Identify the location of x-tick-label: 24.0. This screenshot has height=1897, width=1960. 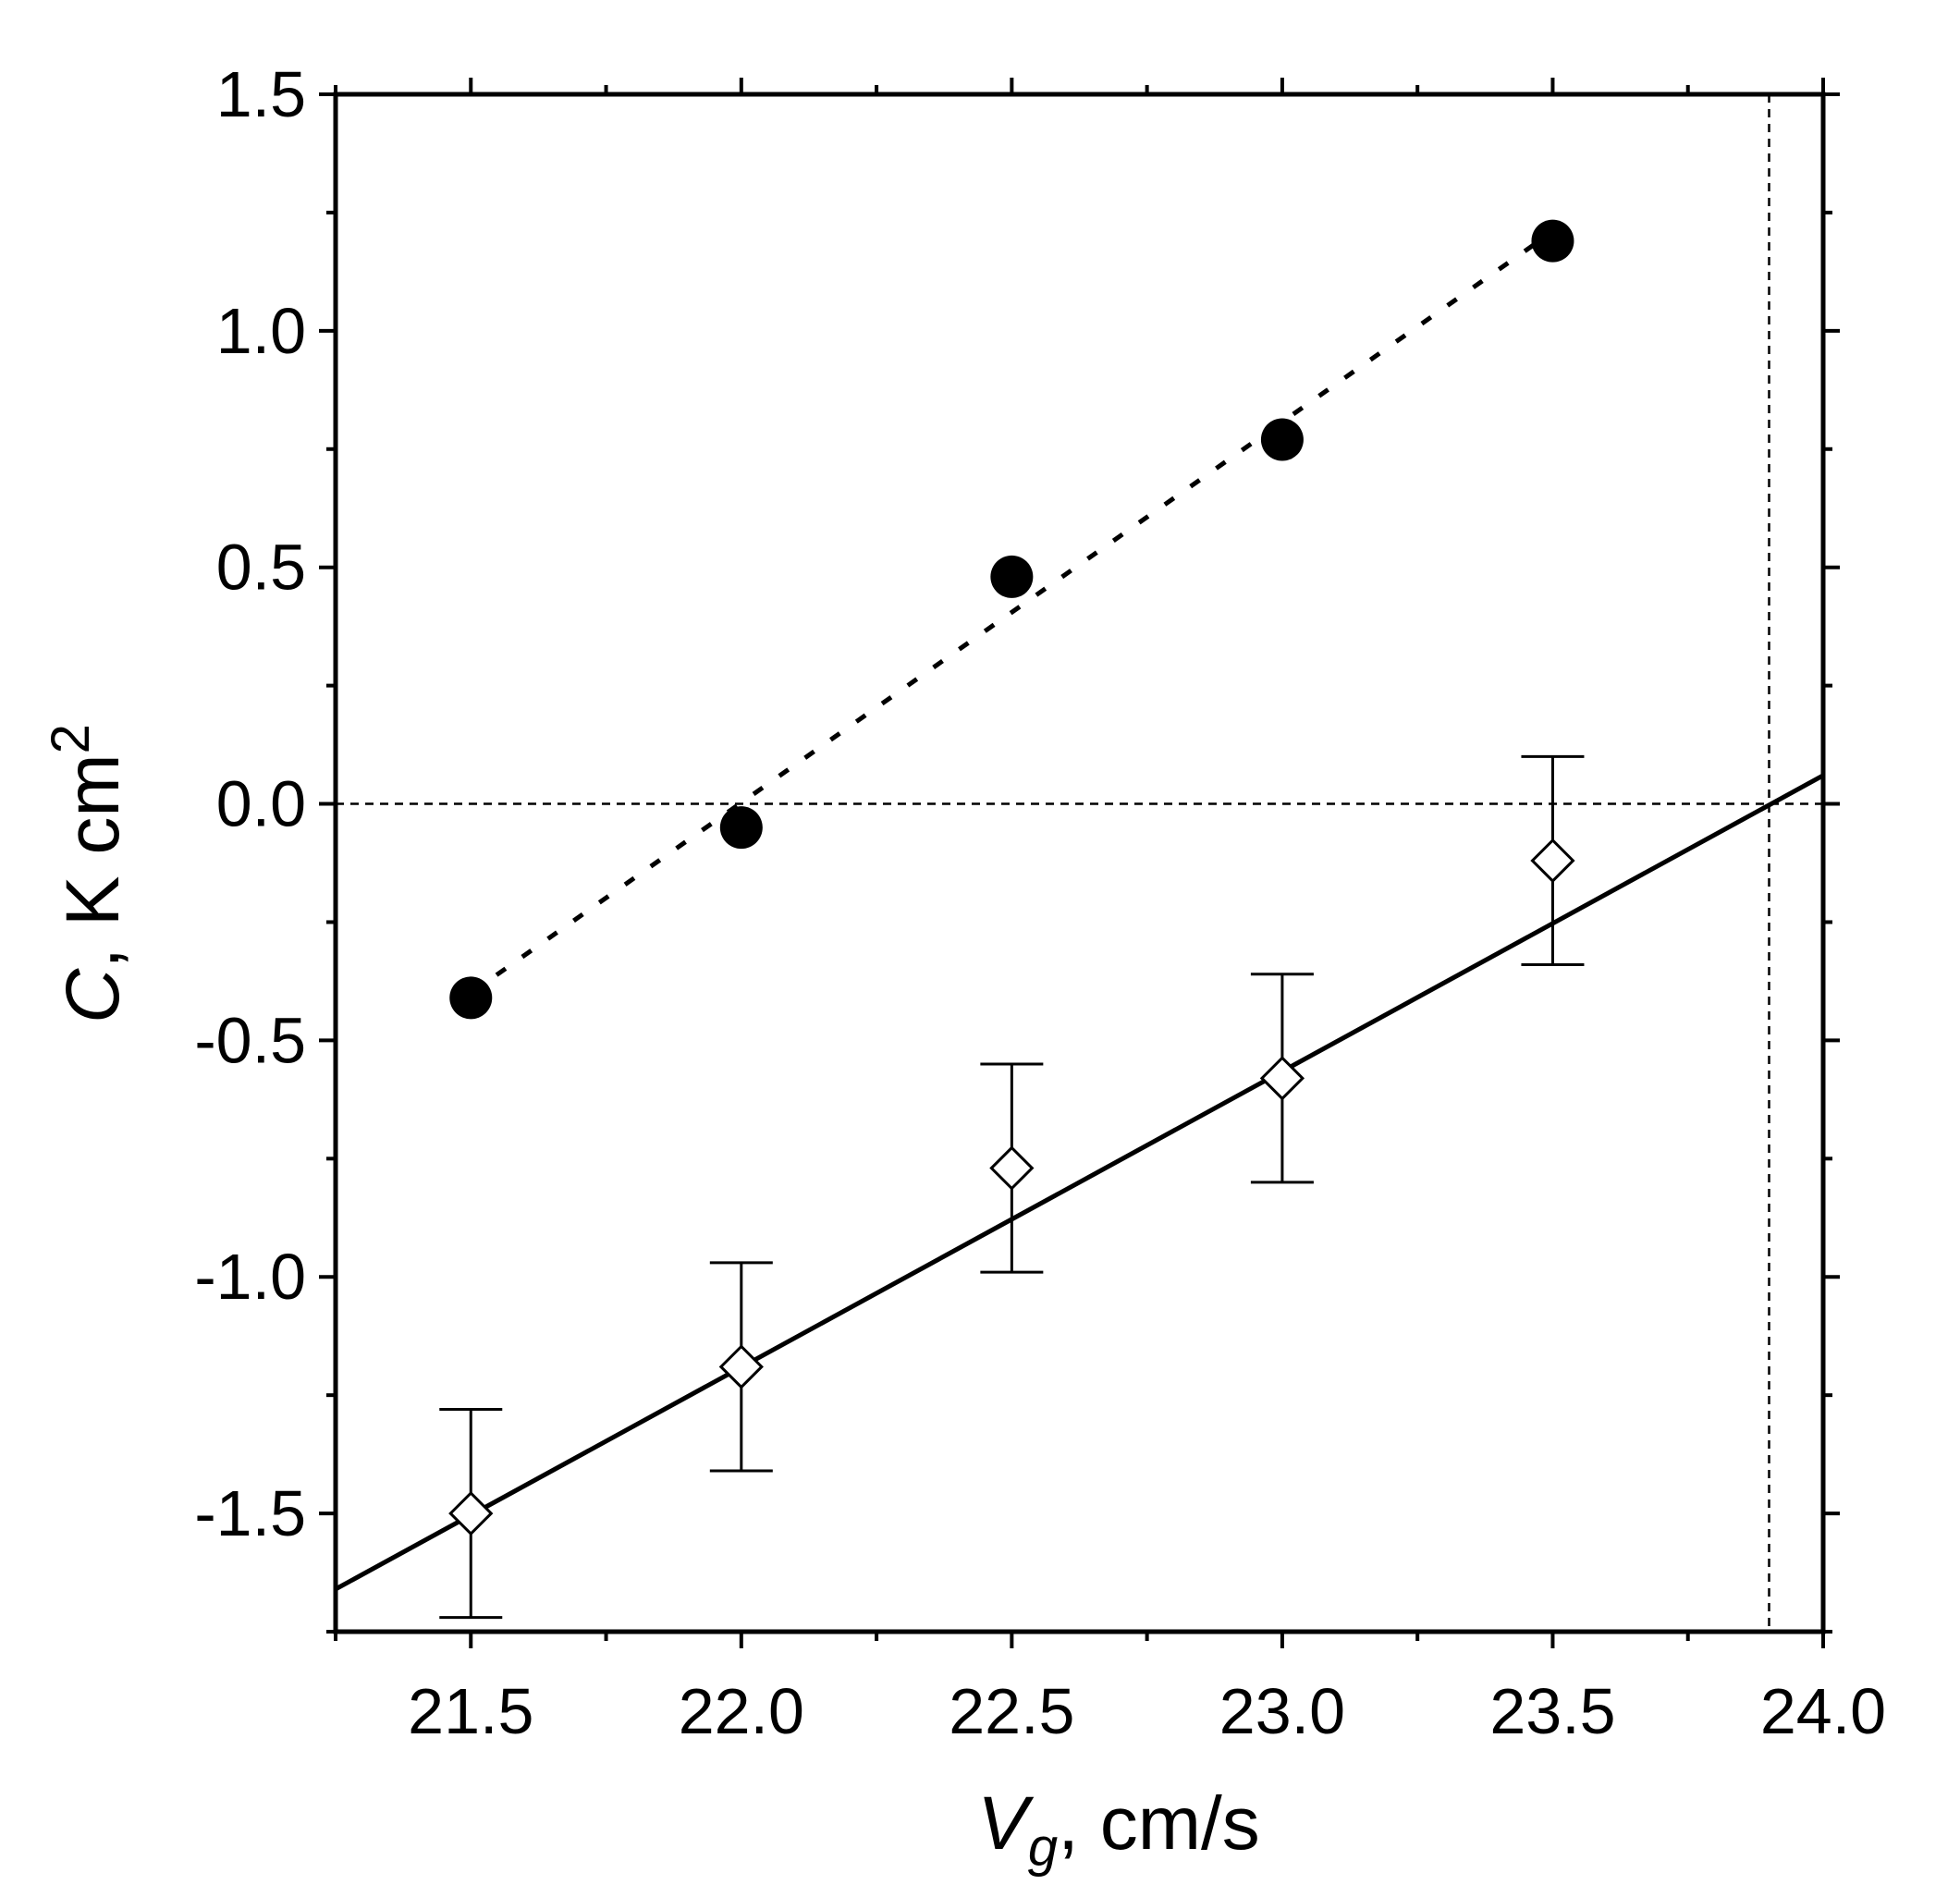
(1823, 1711).